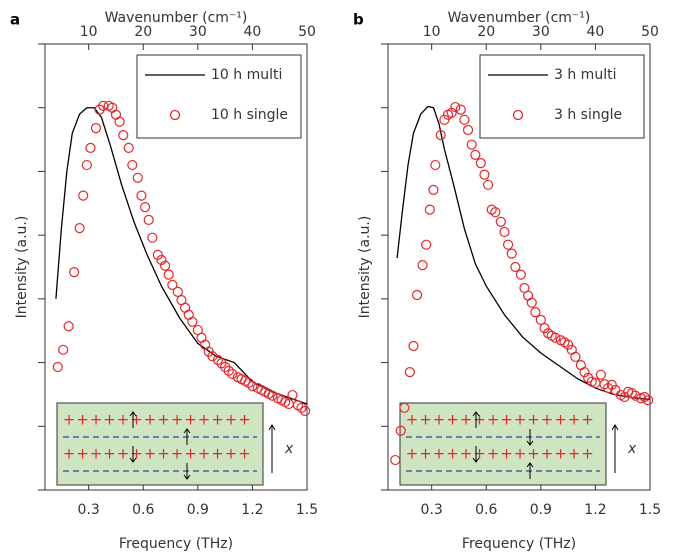 The height and width of the screenshot is (557, 673). I want to click on x2-axis-label: Wavenumber (cm⁻¹), so click(176, 18).